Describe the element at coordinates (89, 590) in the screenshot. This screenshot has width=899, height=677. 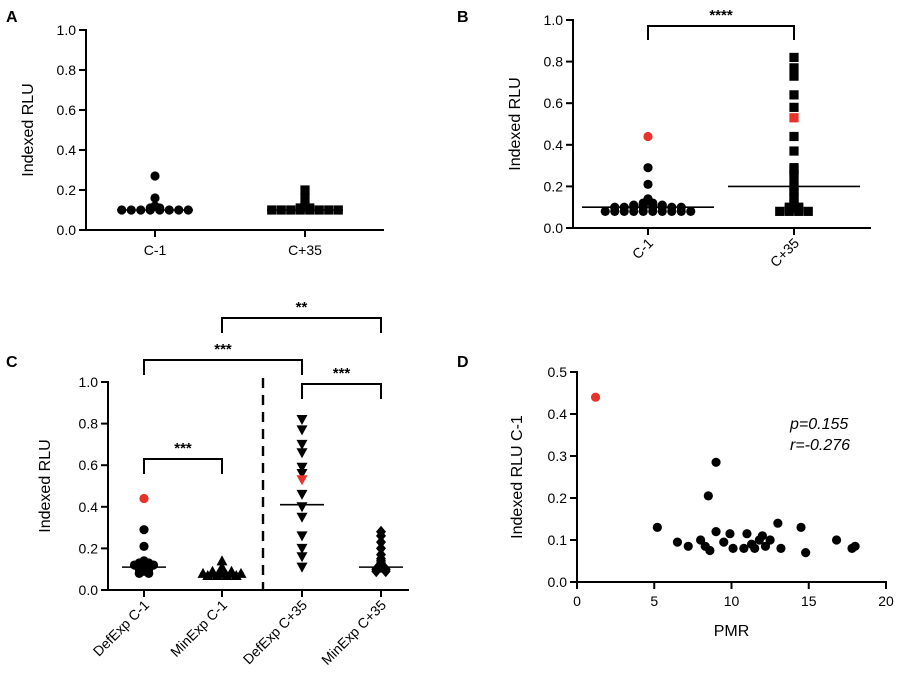
I see `y-tick-label-c: 0.0` at that location.